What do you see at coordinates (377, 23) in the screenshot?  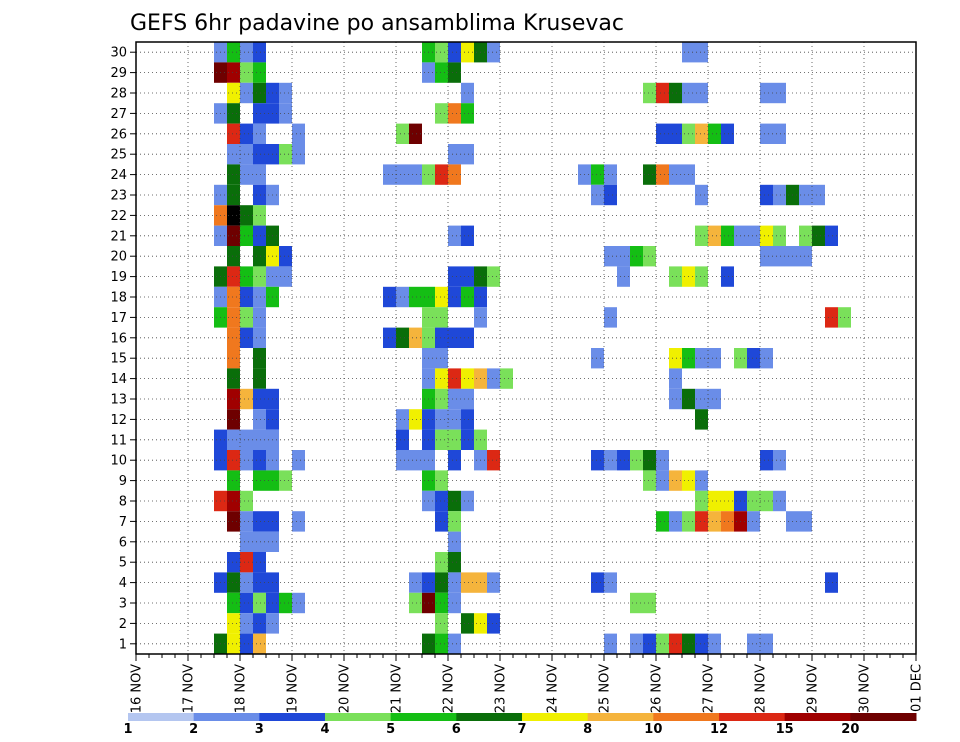 I see `chart-title: GEFS 6hr padavine po ansamblima Krusevac` at bounding box center [377, 23].